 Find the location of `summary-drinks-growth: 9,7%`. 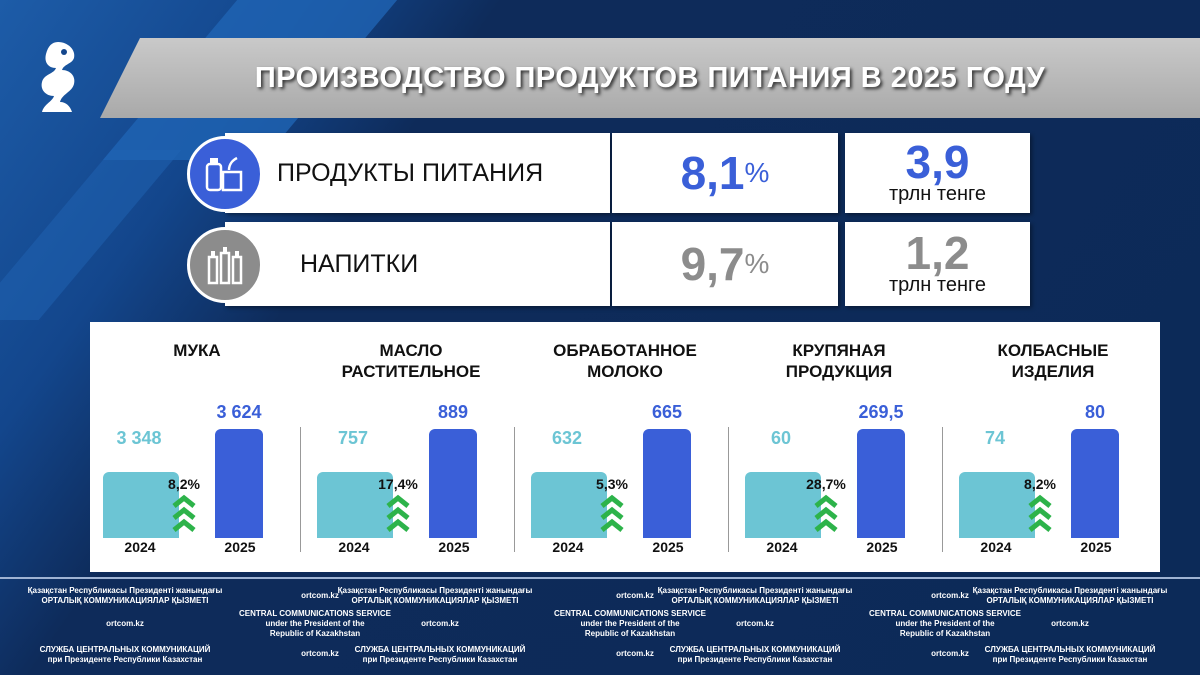

summary-drinks-growth: 9,7% is located at coordinates (725, 264).